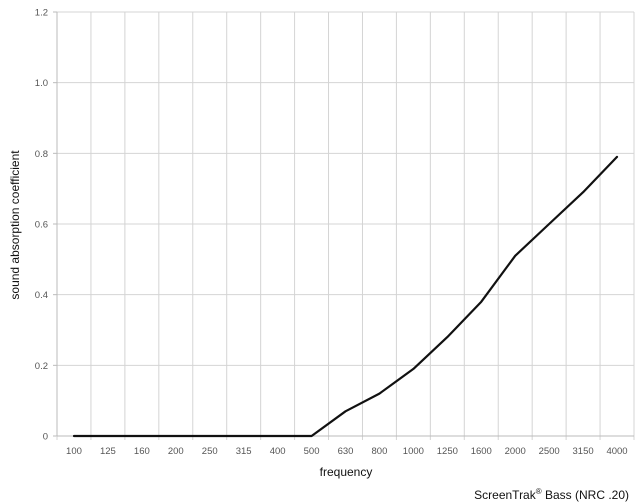 The height and width of the screenshot is (504, 635). Describe the element at coordinates (41, 366) in the screenshot. I see `y-tick-label: 0.2` at that location.